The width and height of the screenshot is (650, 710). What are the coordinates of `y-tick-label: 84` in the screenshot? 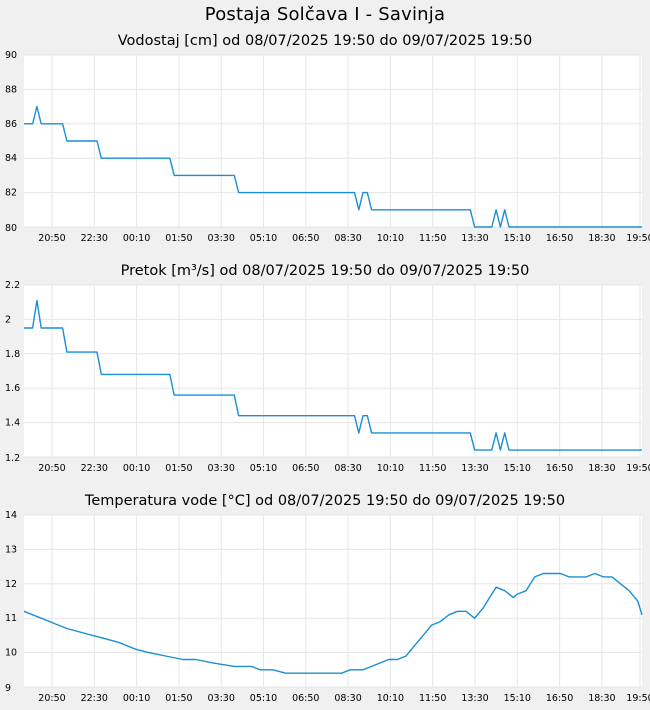 It's located at (11, 158).